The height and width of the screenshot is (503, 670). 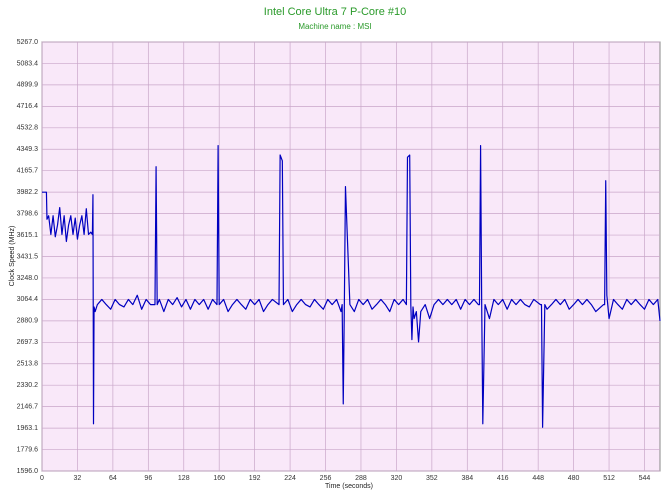 I want to click on x-tick-label: 256, so click(x=326, y=478).